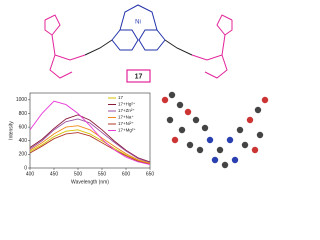 This screenshot has width=320, height=240. What do you see at coordinates (126, 174) in the screenshot?
I see `x-tick-label: 600` at bounding box center [126, 174].